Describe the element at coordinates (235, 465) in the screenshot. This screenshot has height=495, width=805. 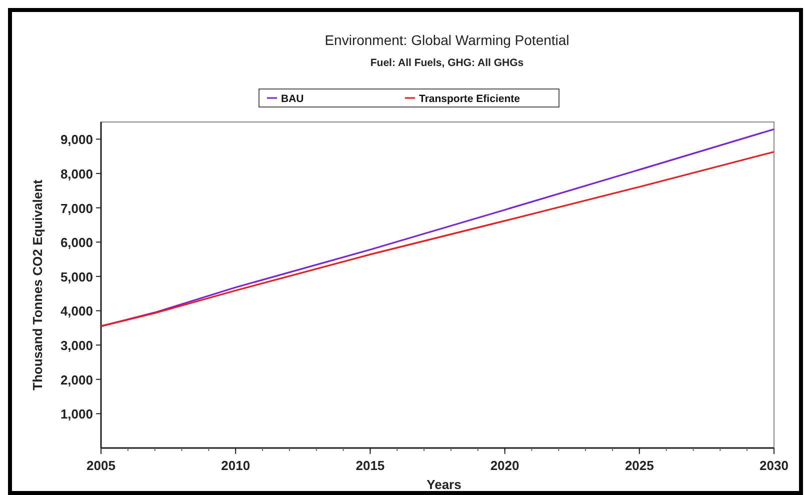
I see `x-tick-label: 2010` at that location.